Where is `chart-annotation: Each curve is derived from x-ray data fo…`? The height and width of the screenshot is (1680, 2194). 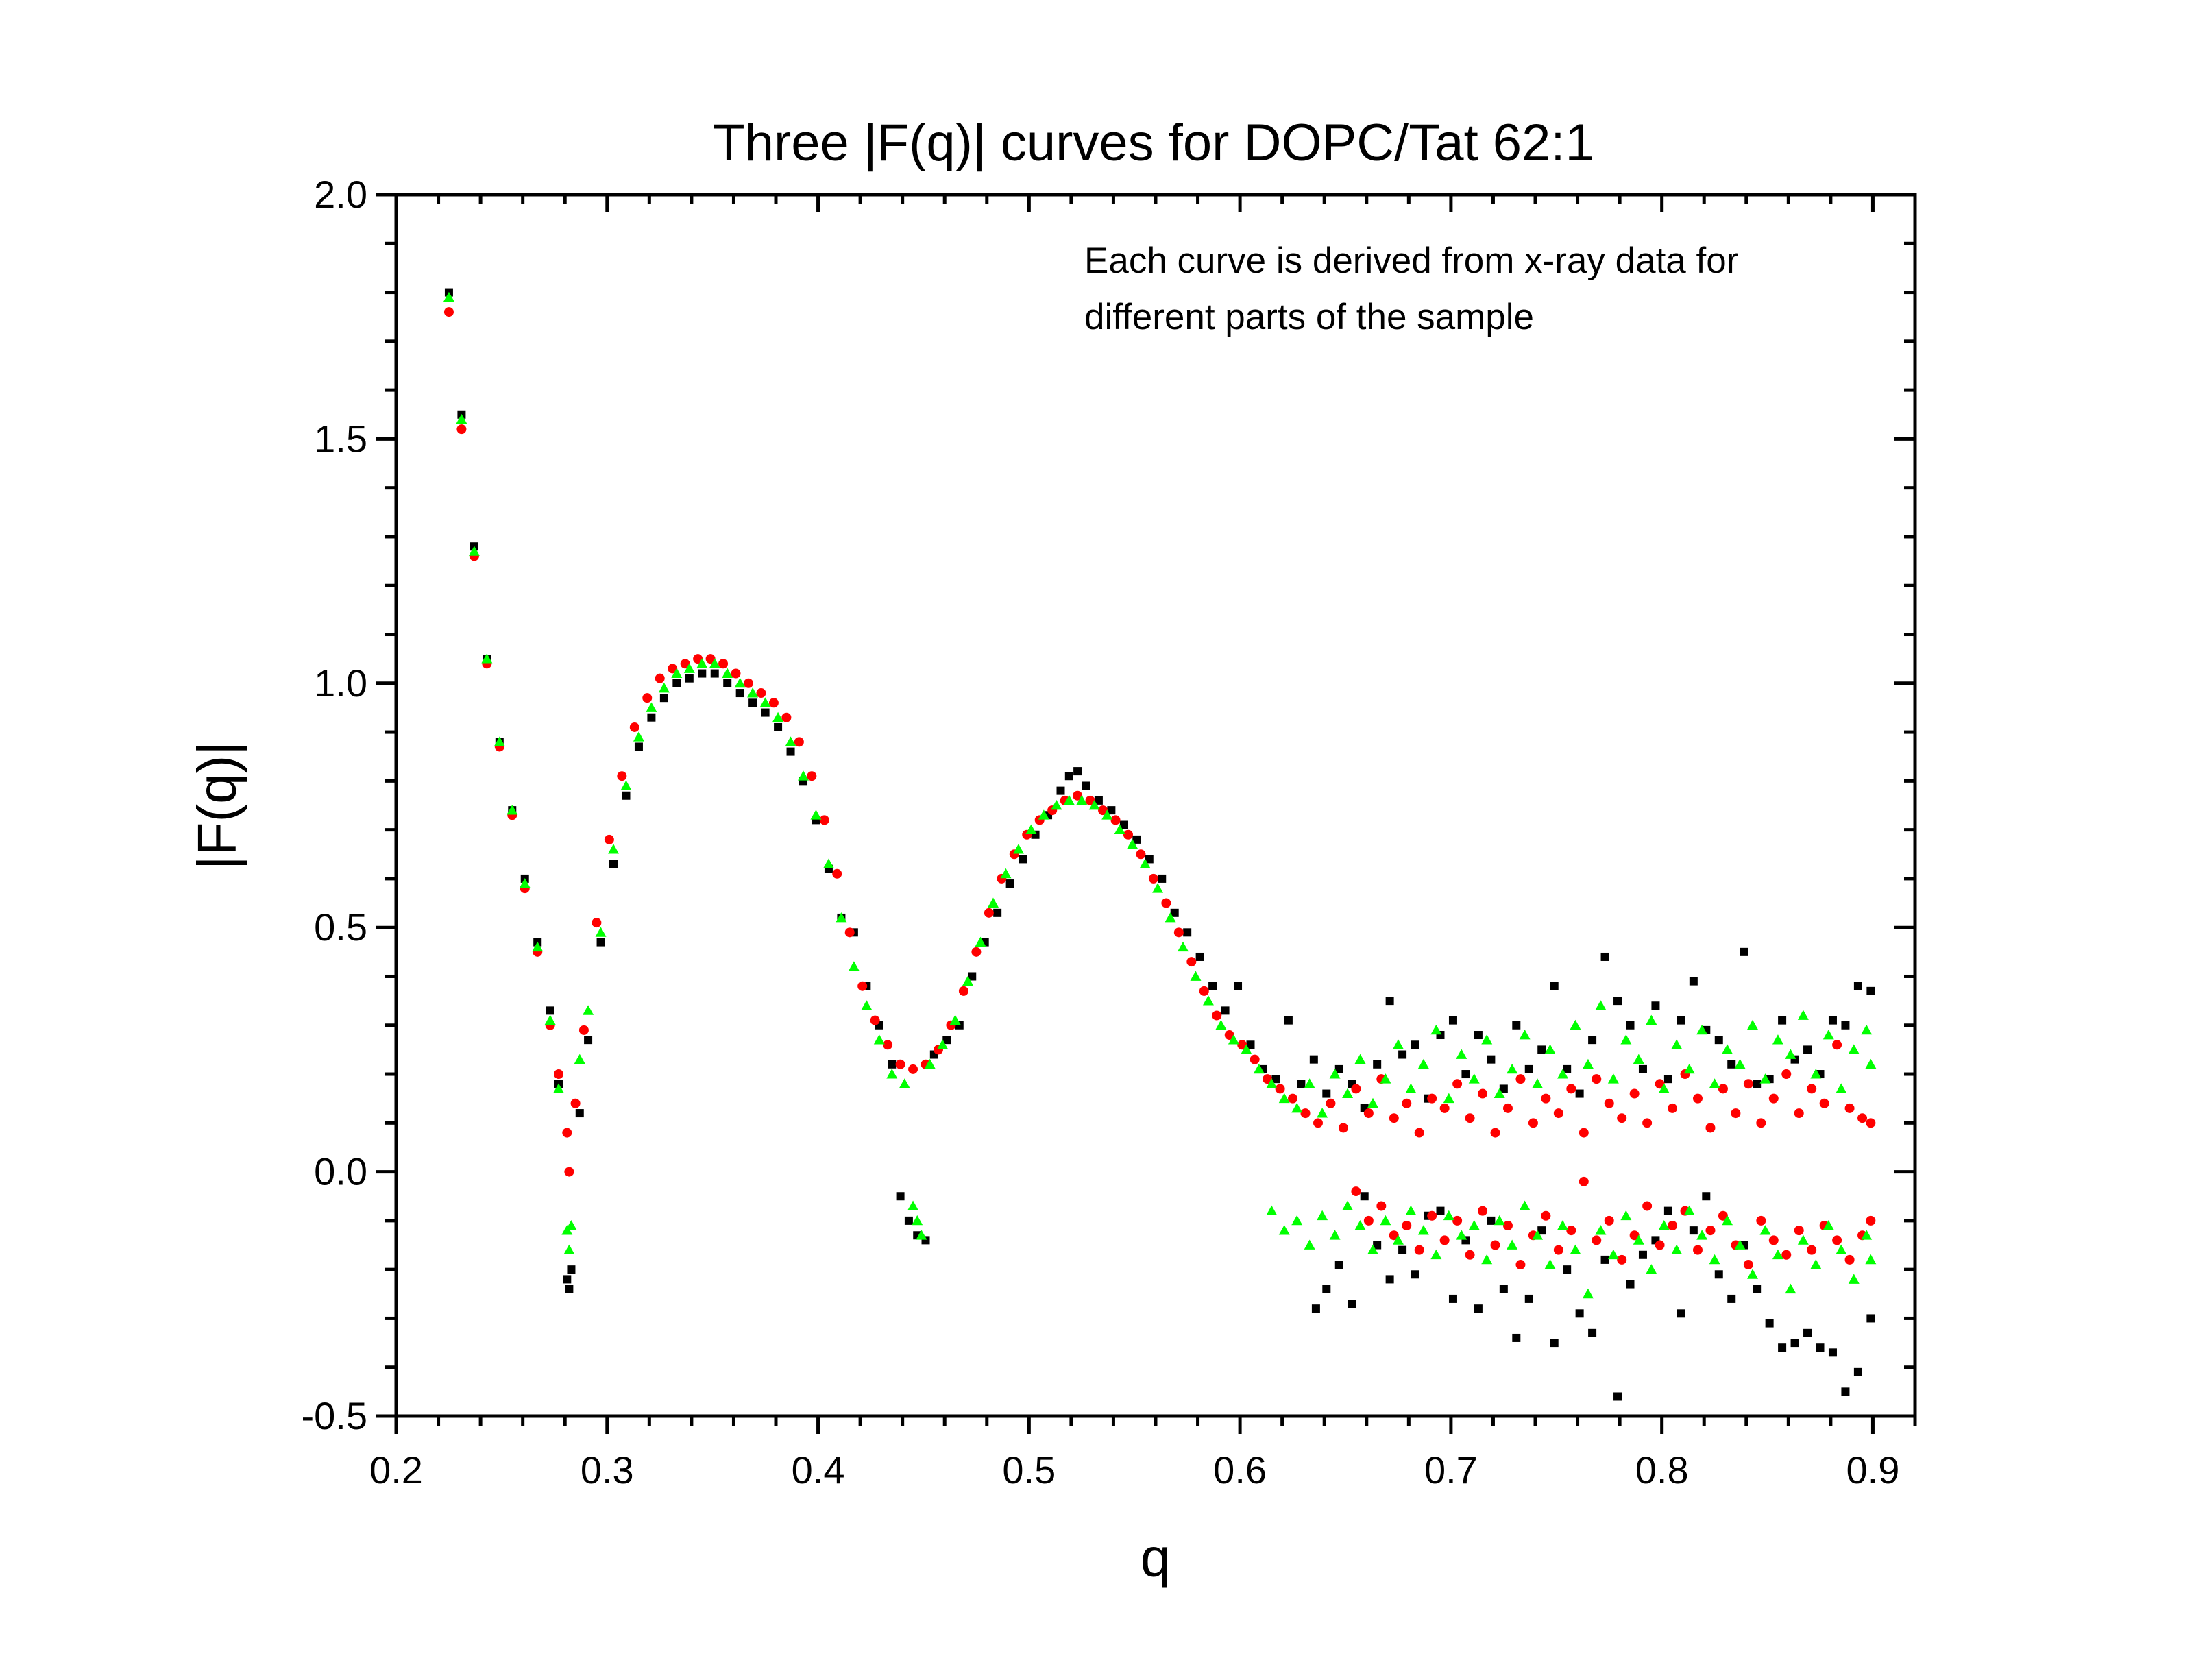 chart-annotation: Each curve is derived from x-ray data fo… is located at coordinates (1411, 289).